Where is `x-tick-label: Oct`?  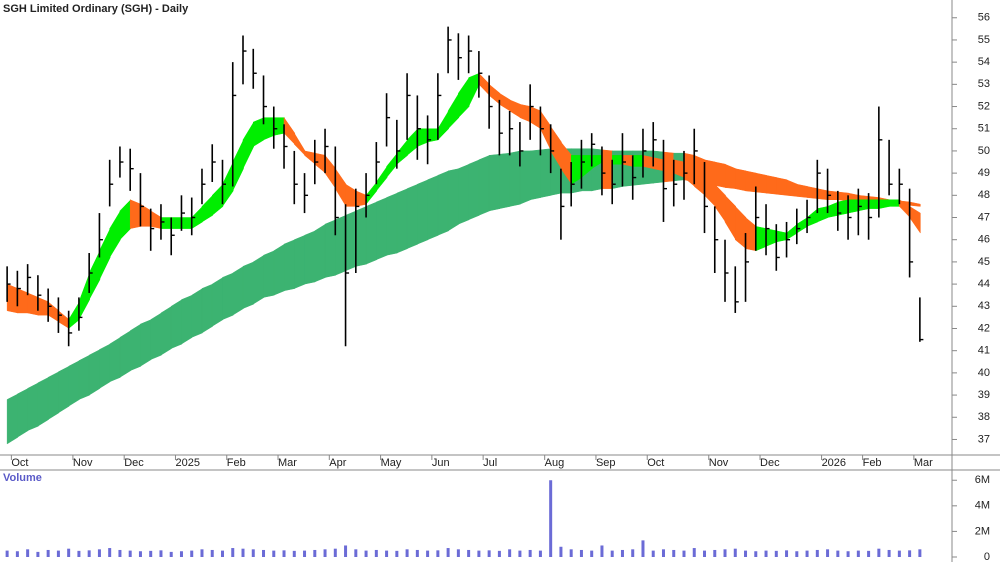
x-tick-label: Oct is located at coordinates (655, 463).